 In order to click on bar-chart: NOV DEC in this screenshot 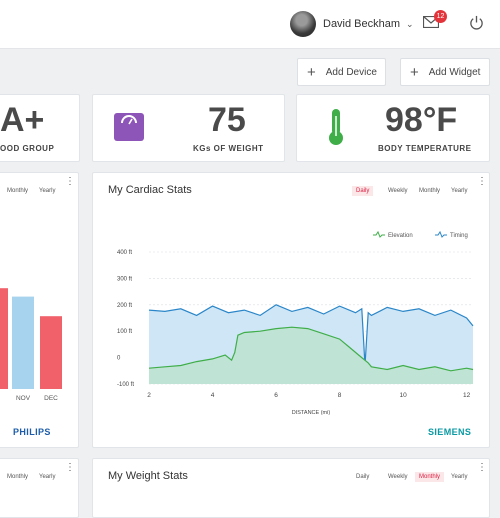, I will do `click(31, 345)`.